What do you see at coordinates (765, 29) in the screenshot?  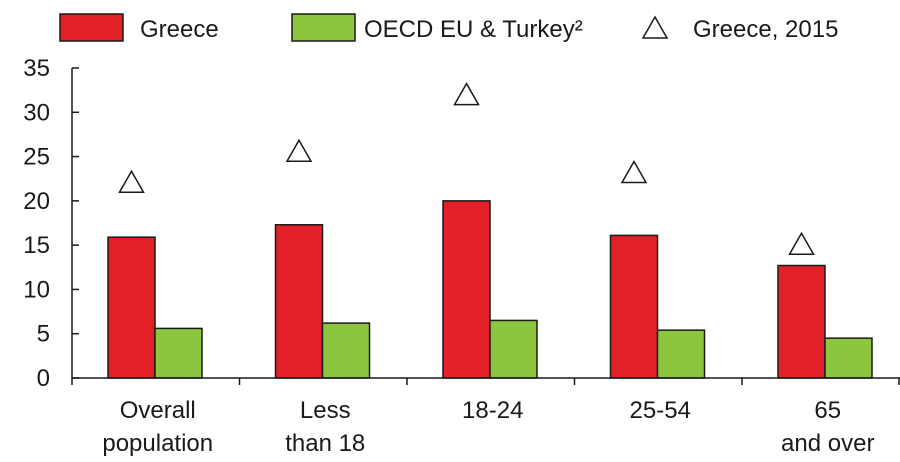 I see `legend-label: Greece, 2015` at bounding box center [765, 29].